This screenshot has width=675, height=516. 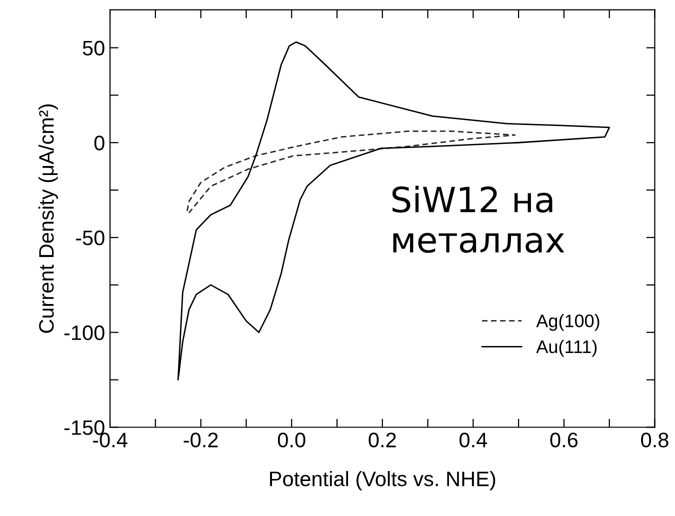 What do you see at coordinates (84, 332) in the screenshot?
I see `y-tick-label: -100` at bounding box center [84, 332].